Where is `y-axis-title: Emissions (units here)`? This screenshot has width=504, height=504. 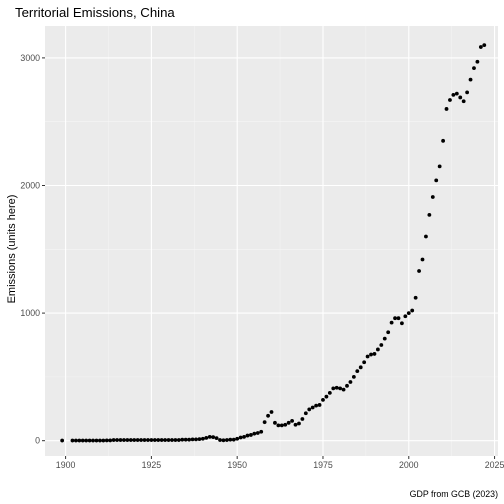
y-axis-title: Emissions (units here) is located at coordinates (12, 249).